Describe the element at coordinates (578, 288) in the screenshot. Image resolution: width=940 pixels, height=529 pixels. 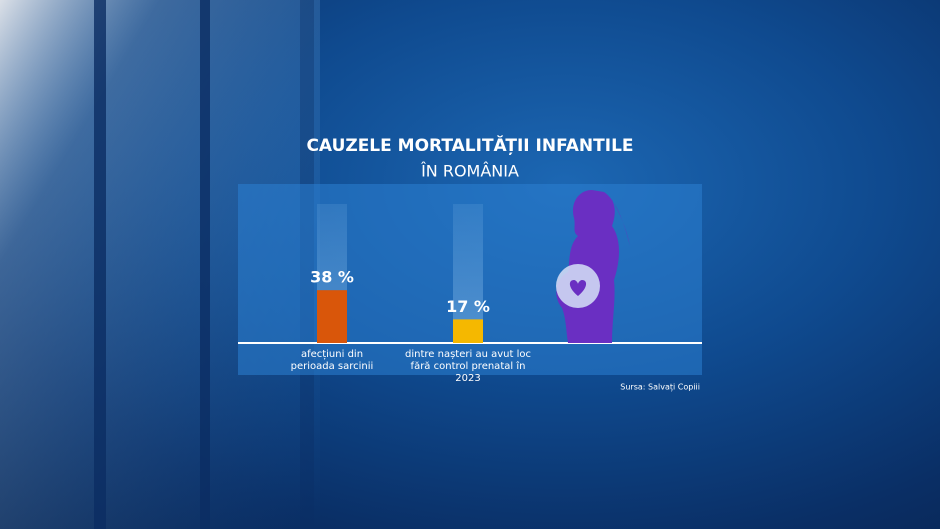
I see `heart` at that location.